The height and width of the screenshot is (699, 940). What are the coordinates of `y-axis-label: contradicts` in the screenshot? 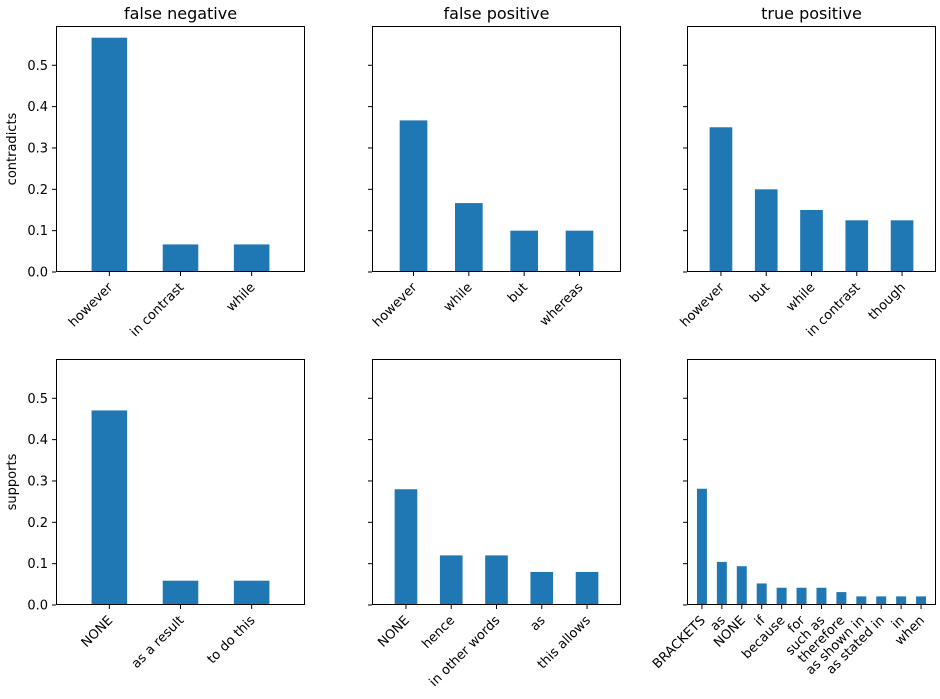 It's located at (12, 148).